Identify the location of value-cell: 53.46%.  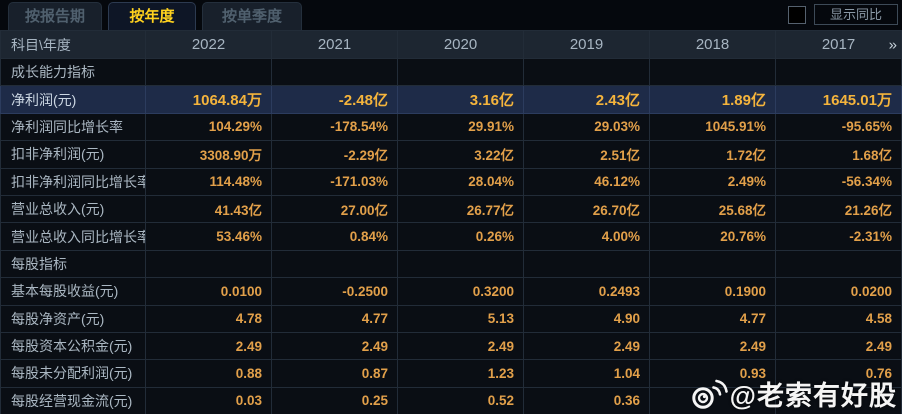
(208, 236).